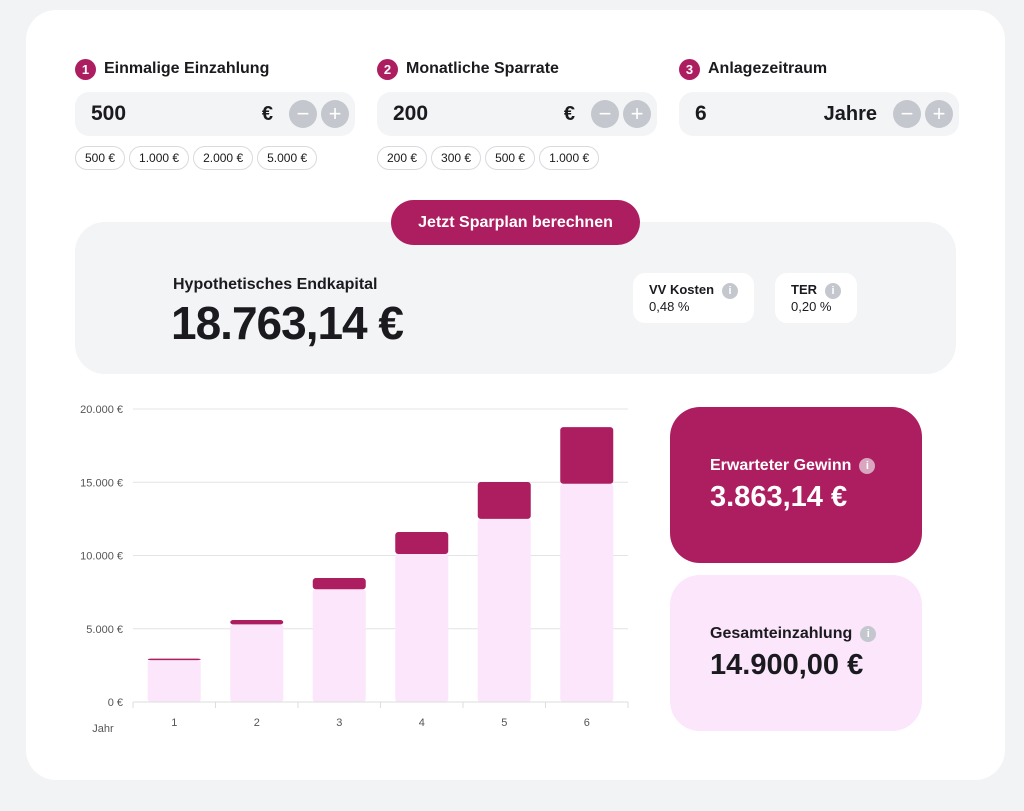 The image size is (1024, 811). I want to click on unit-label: Jahre, so click(850, 113).